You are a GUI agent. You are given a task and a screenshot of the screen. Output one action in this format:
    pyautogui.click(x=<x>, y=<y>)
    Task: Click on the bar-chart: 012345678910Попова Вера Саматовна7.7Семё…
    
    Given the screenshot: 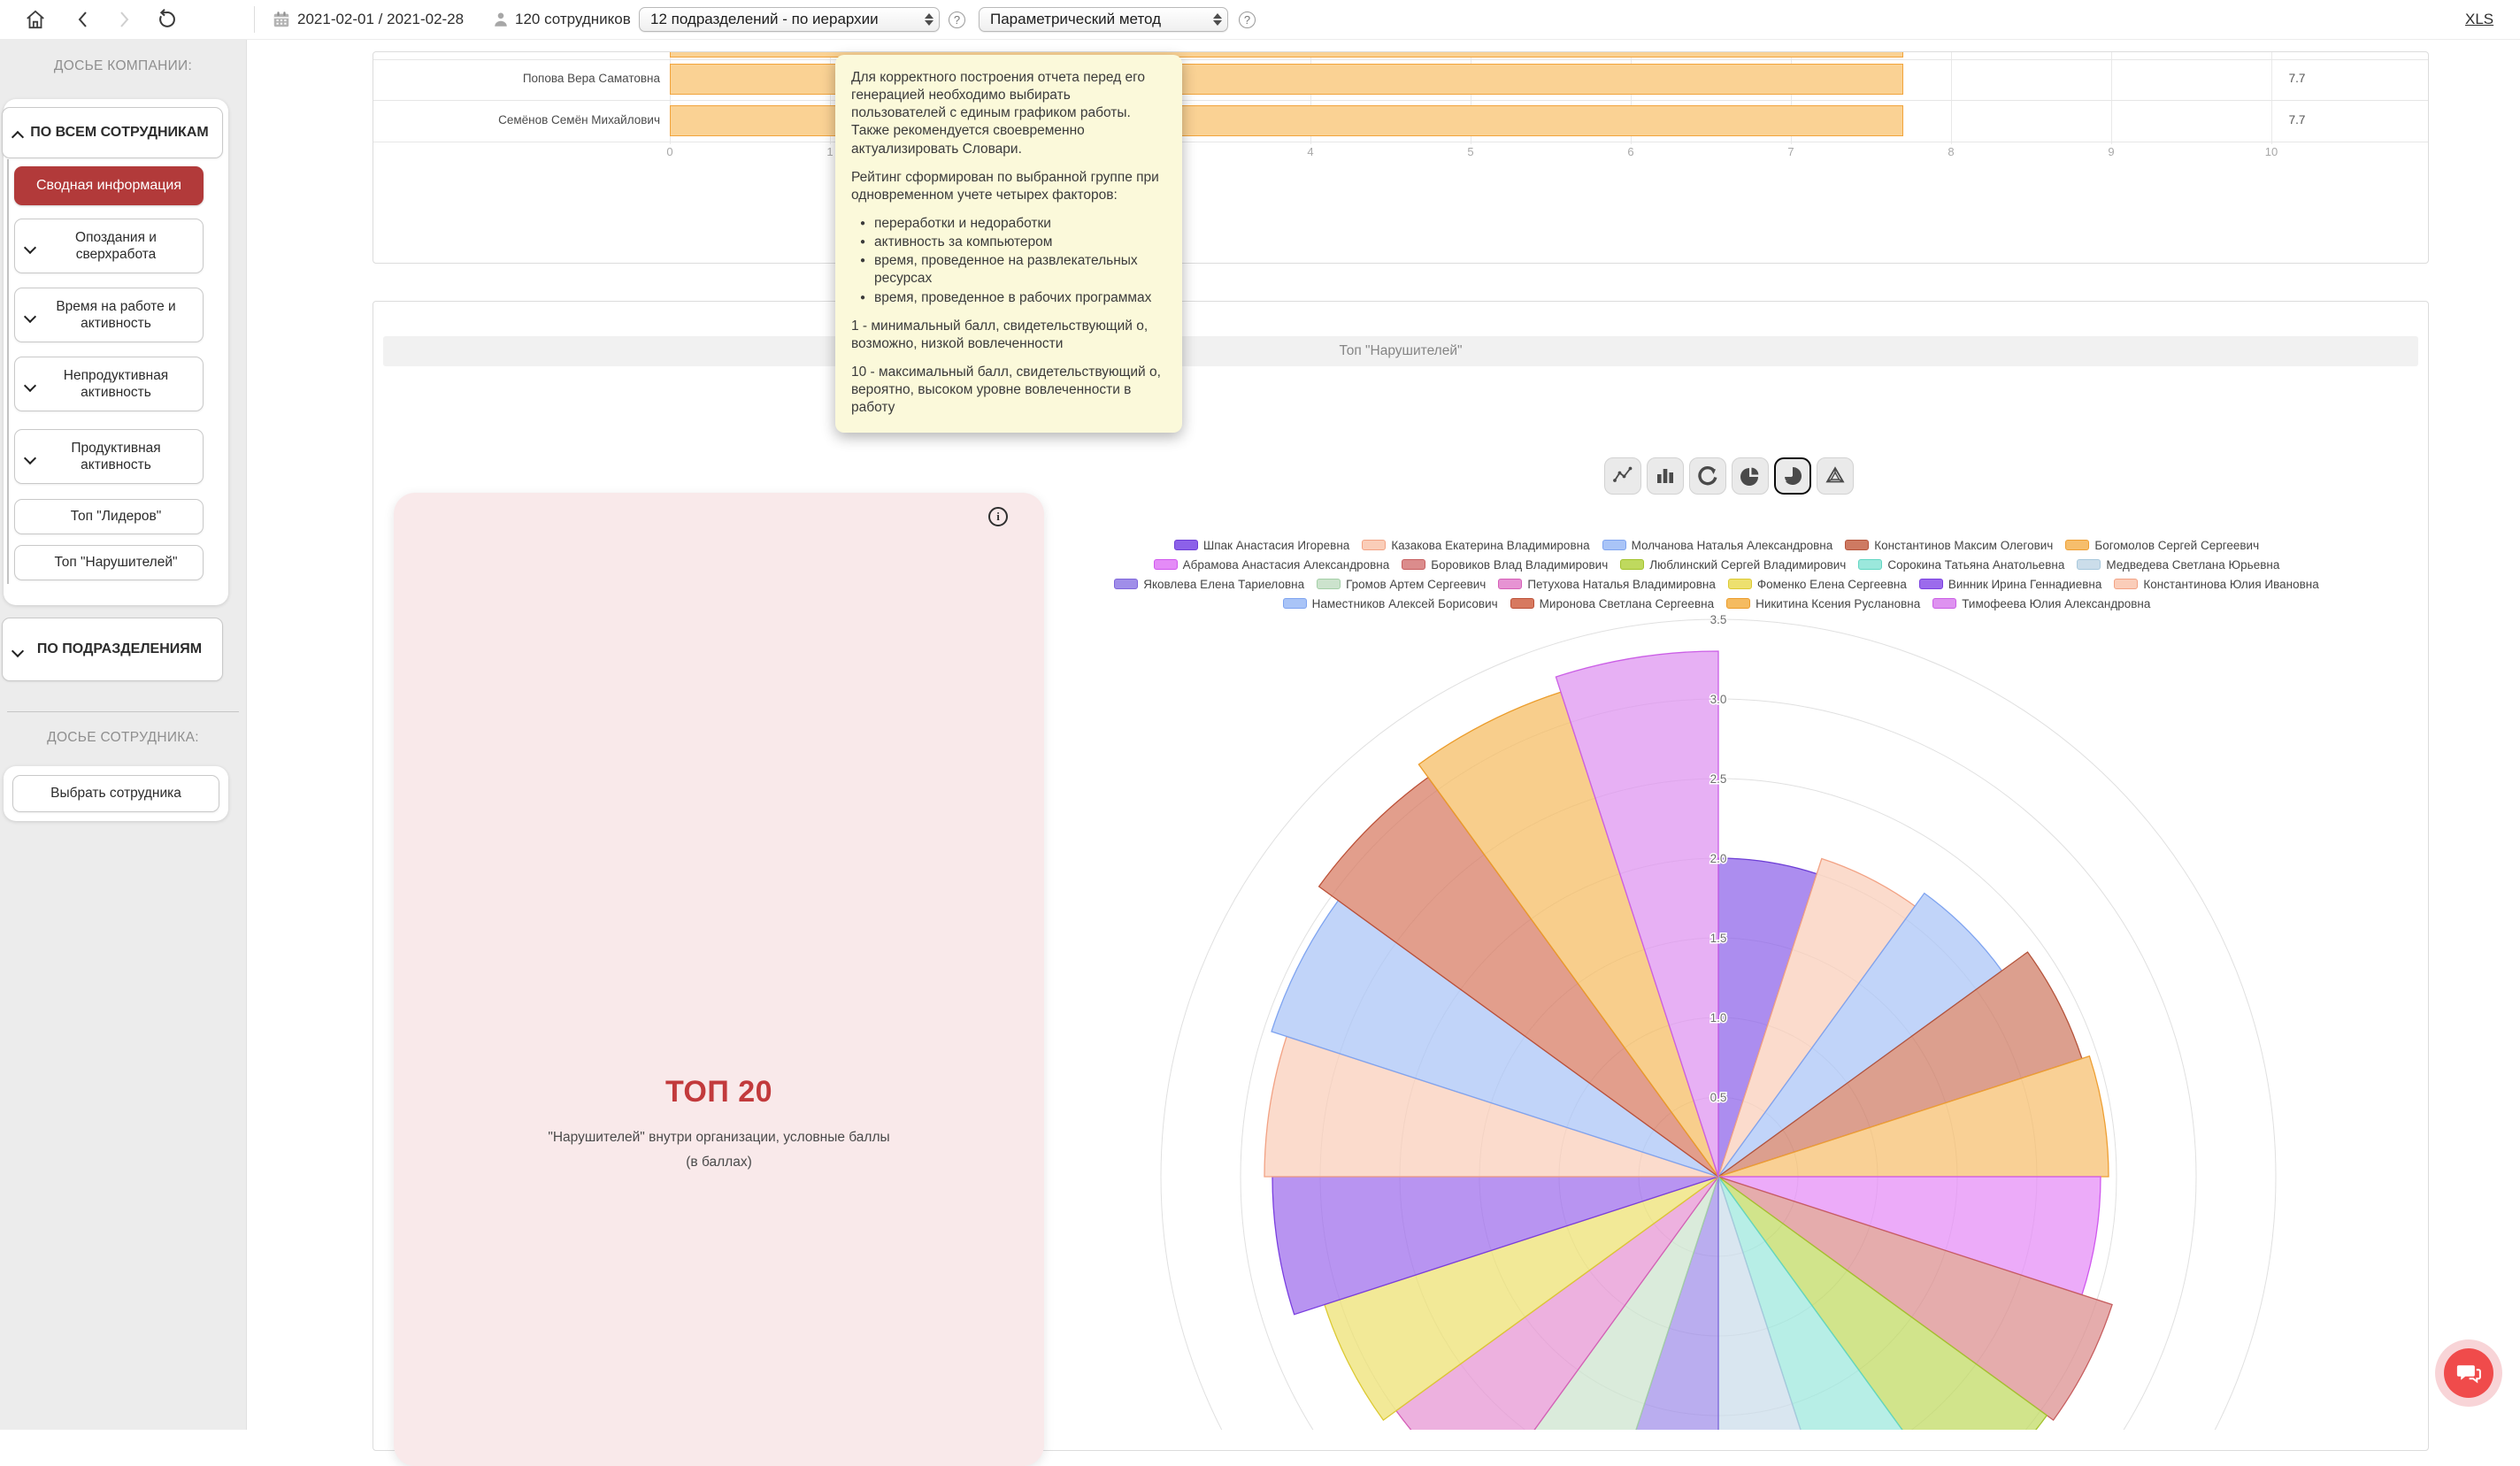 What is the action you would take?
    pyautogui.click(x=1400, y=157)
    